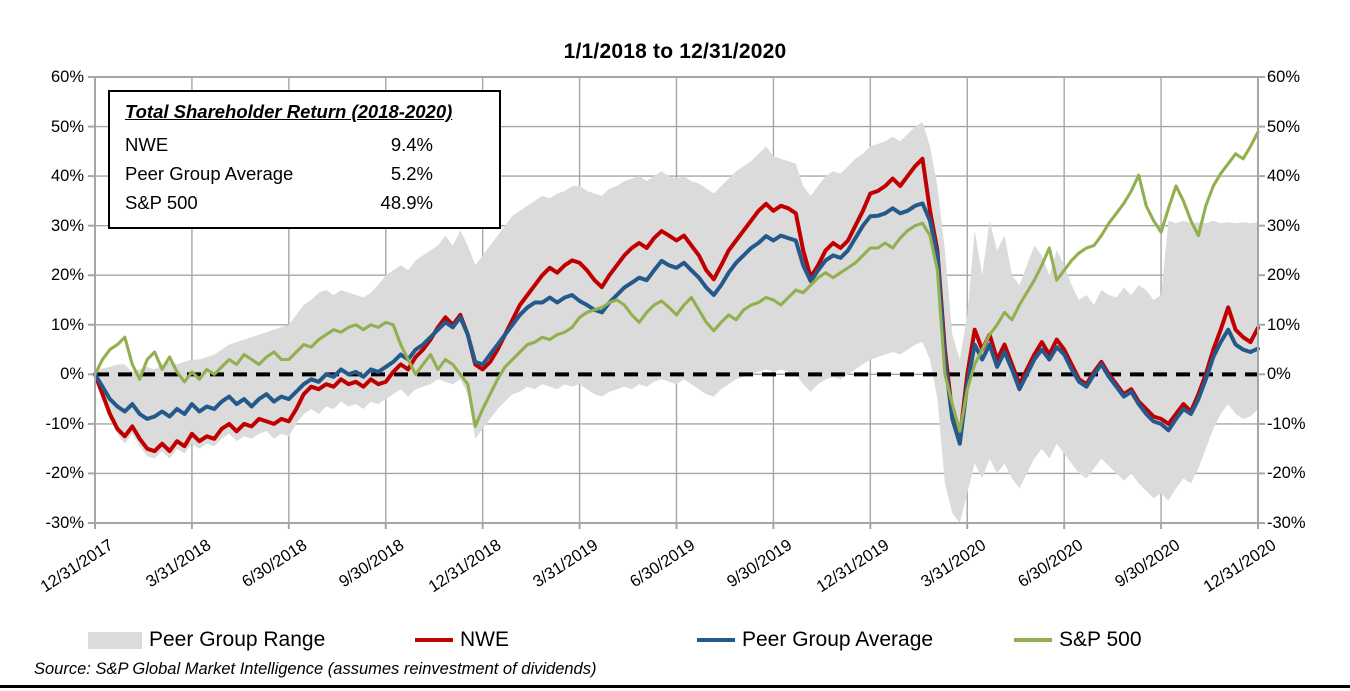  I want to click on y-tick-label-left: 10%, so click(67, 324).